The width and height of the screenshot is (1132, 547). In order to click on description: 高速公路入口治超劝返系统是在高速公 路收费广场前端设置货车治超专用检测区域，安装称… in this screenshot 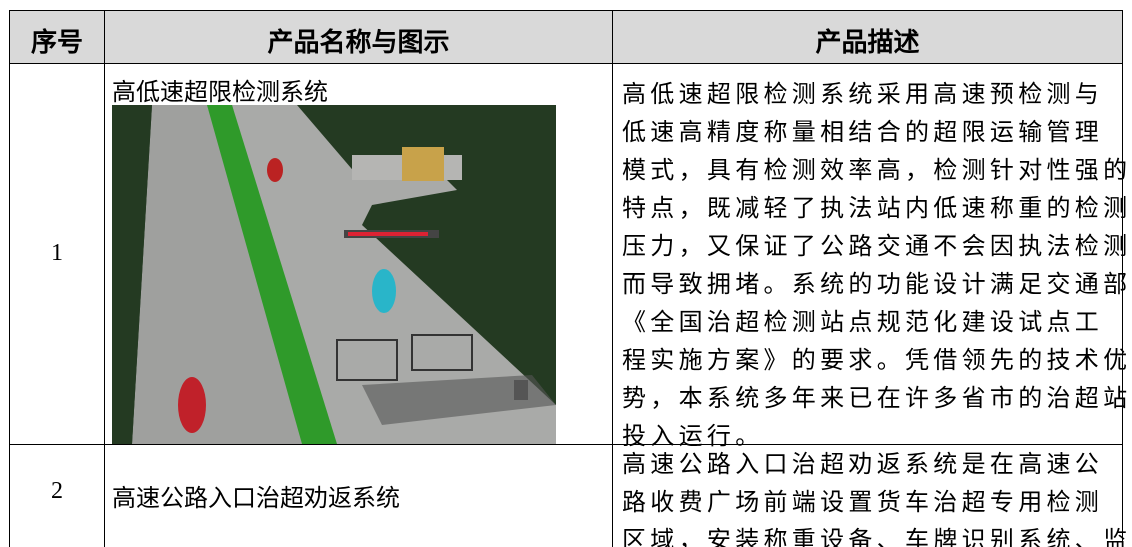, I will do `click(876, 496)`.